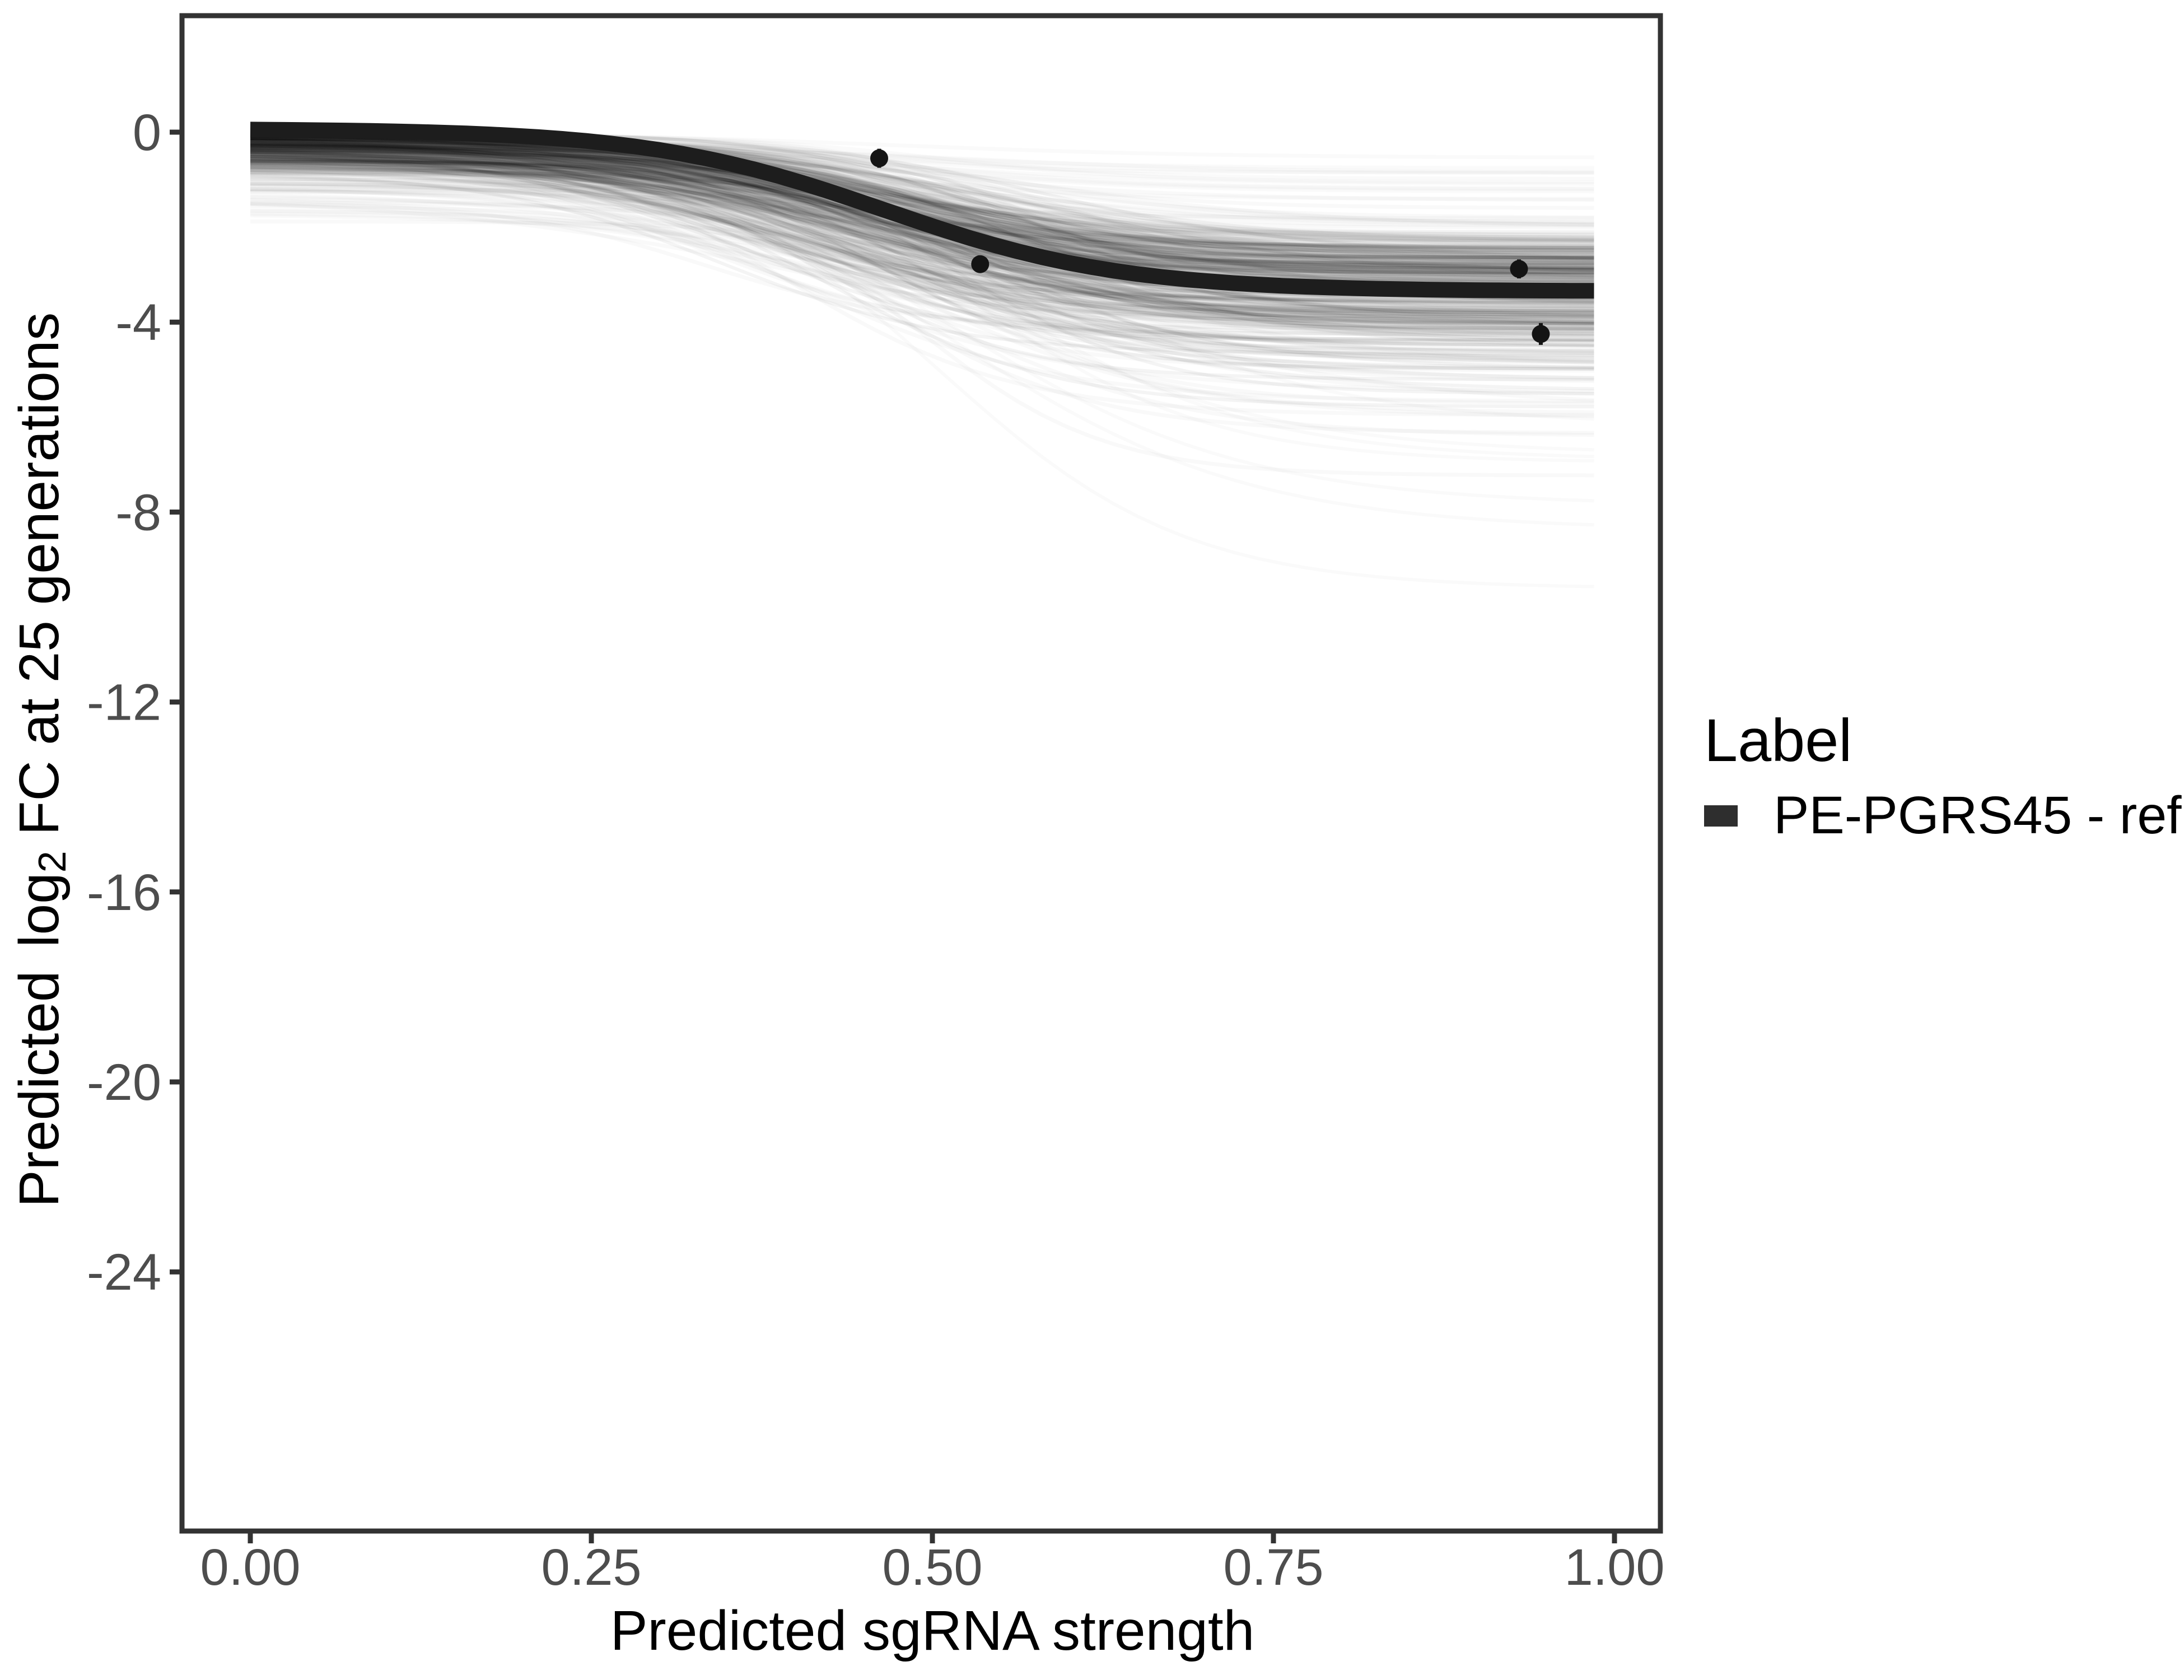  I want to click on fit-line, so click(922, 211).